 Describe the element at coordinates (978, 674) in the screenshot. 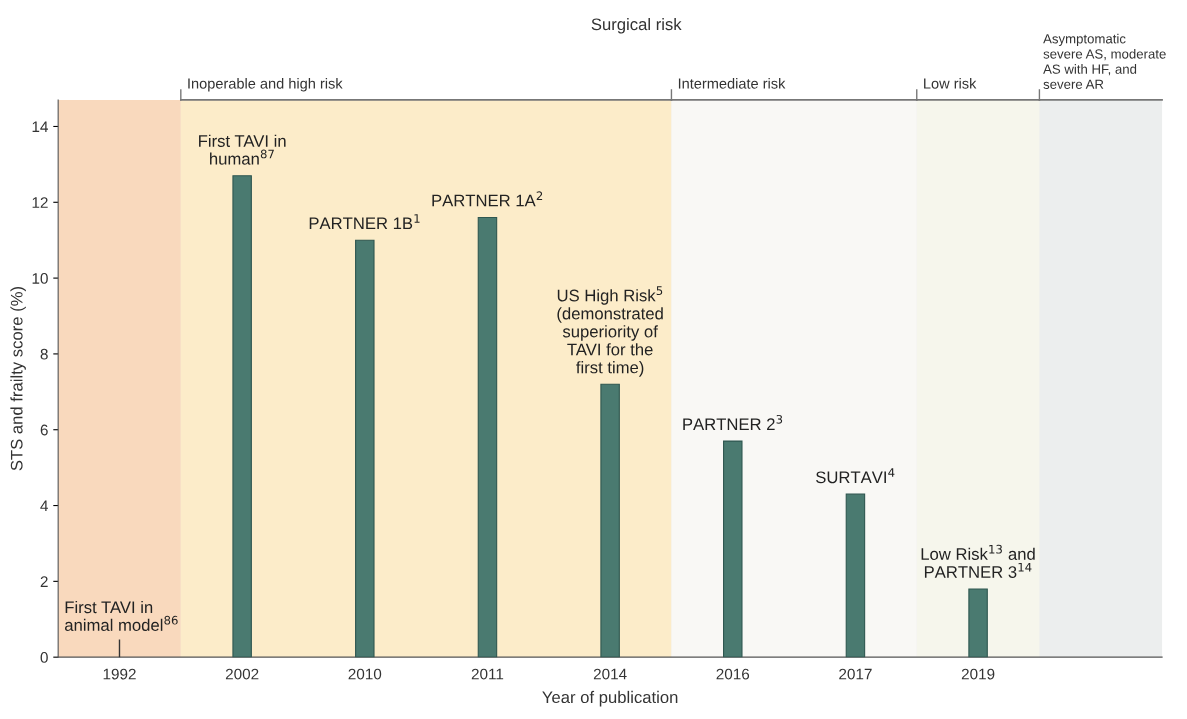

I see `x-tick-label: 2019` at that location.